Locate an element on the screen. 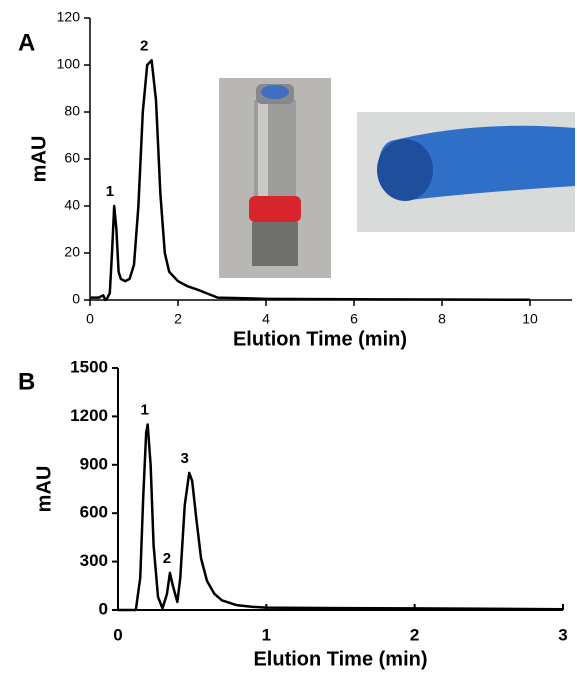 The width and height of the screenshot is (577, 686). y-tick-label: 120 is located at coordinates (69, 17).